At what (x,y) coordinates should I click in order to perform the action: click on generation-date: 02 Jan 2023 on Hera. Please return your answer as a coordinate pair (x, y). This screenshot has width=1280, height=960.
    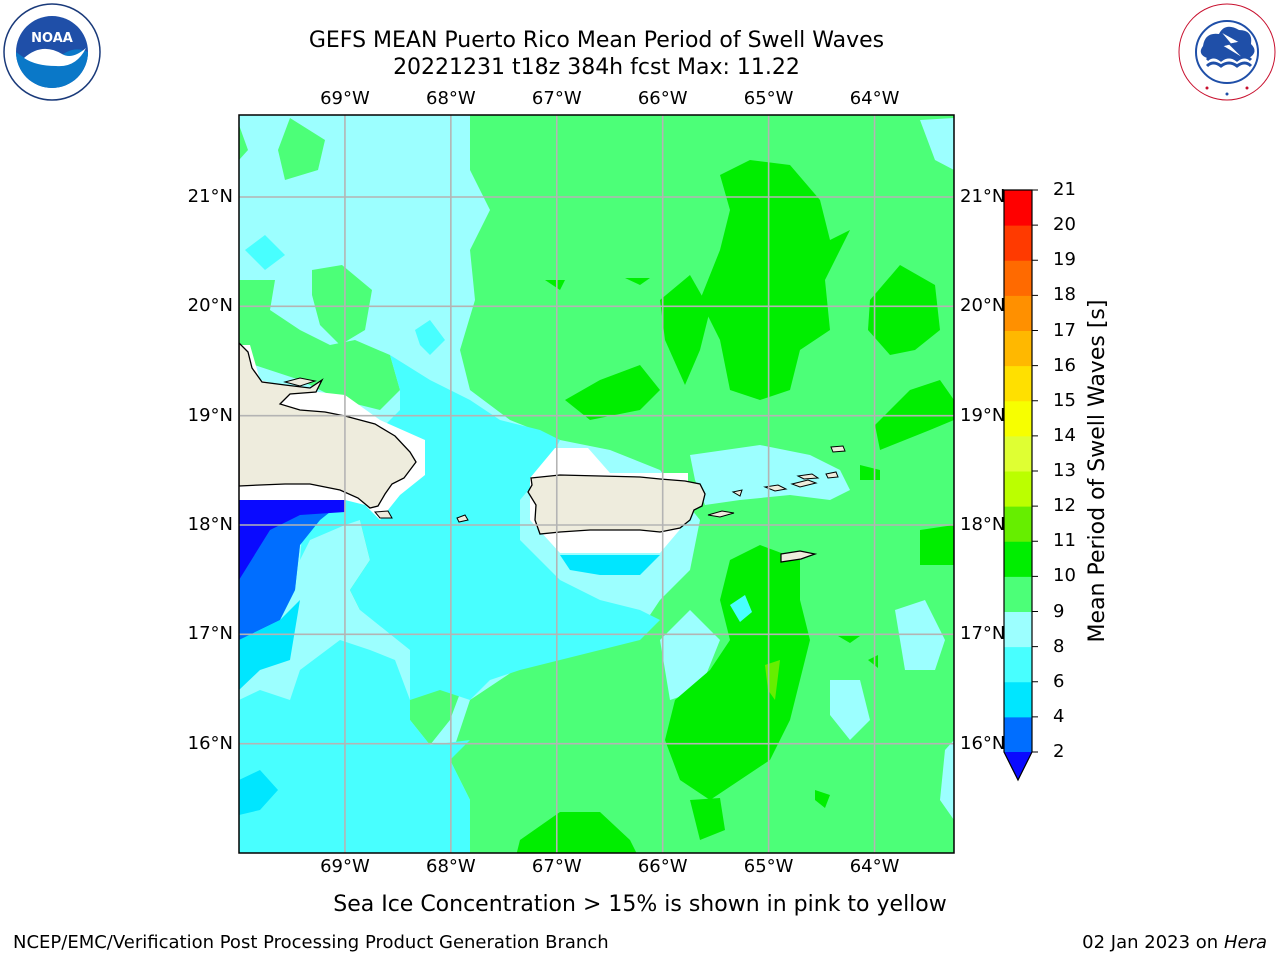
    Looking at the image, I should click on (1174, 943).